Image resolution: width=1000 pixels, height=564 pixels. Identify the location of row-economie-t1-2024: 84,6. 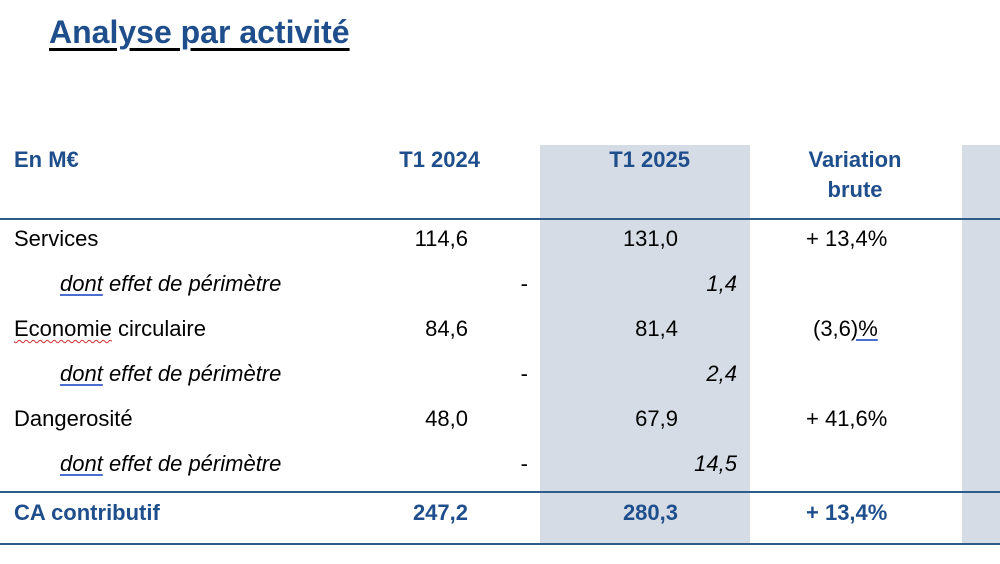
(446, 328).